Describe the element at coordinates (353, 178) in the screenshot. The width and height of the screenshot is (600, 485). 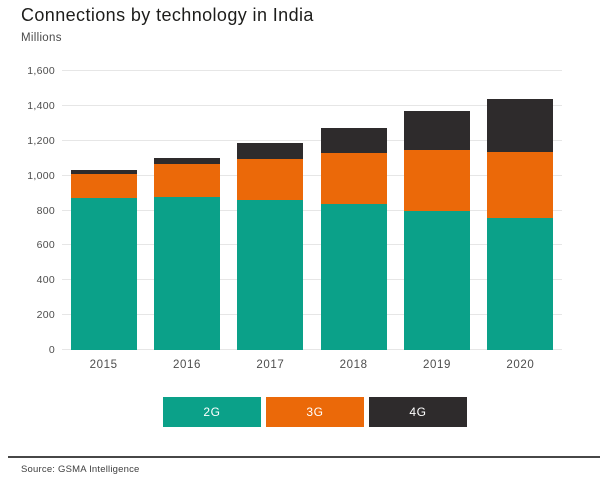
I see `bar-2018-3g` at that location.